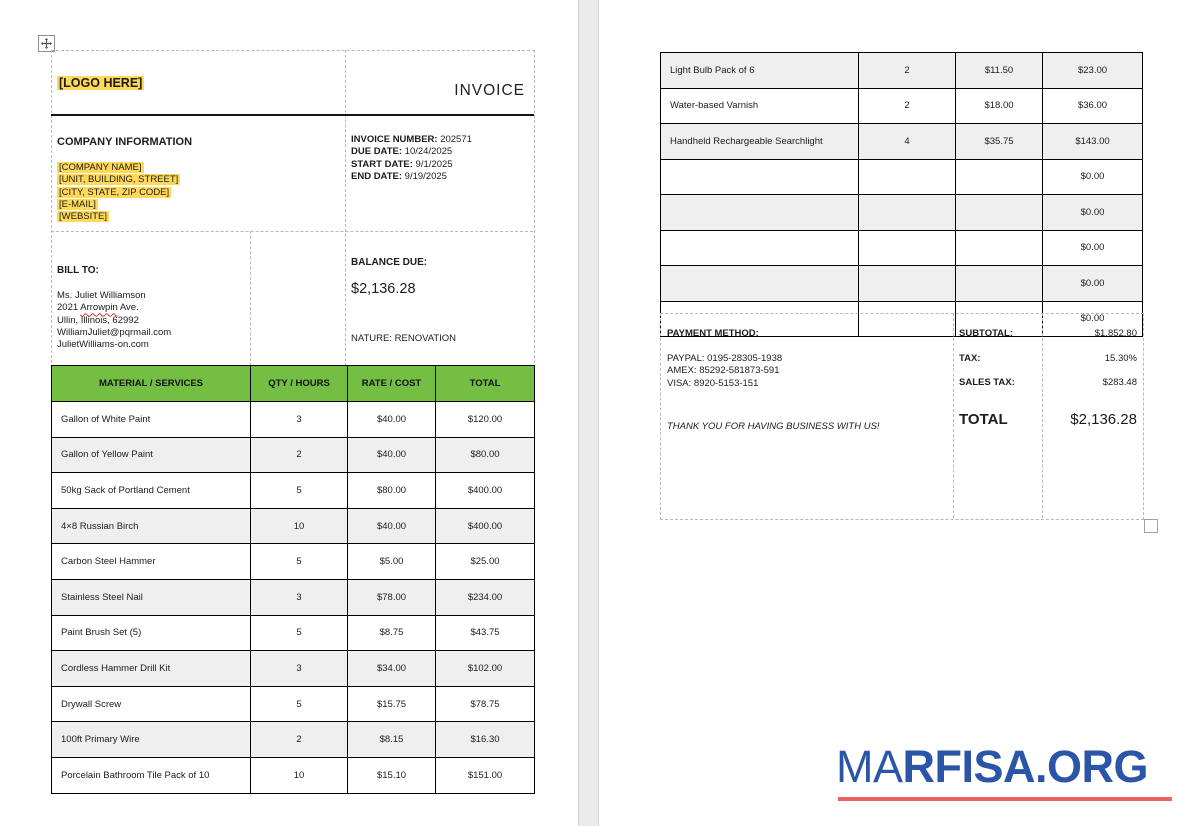 The width and height of the screenshot is (1185, 826). What do you see at coordinates (292, 115) in the screenshot?
I see `header-rule` at bounding box center [292, 115].